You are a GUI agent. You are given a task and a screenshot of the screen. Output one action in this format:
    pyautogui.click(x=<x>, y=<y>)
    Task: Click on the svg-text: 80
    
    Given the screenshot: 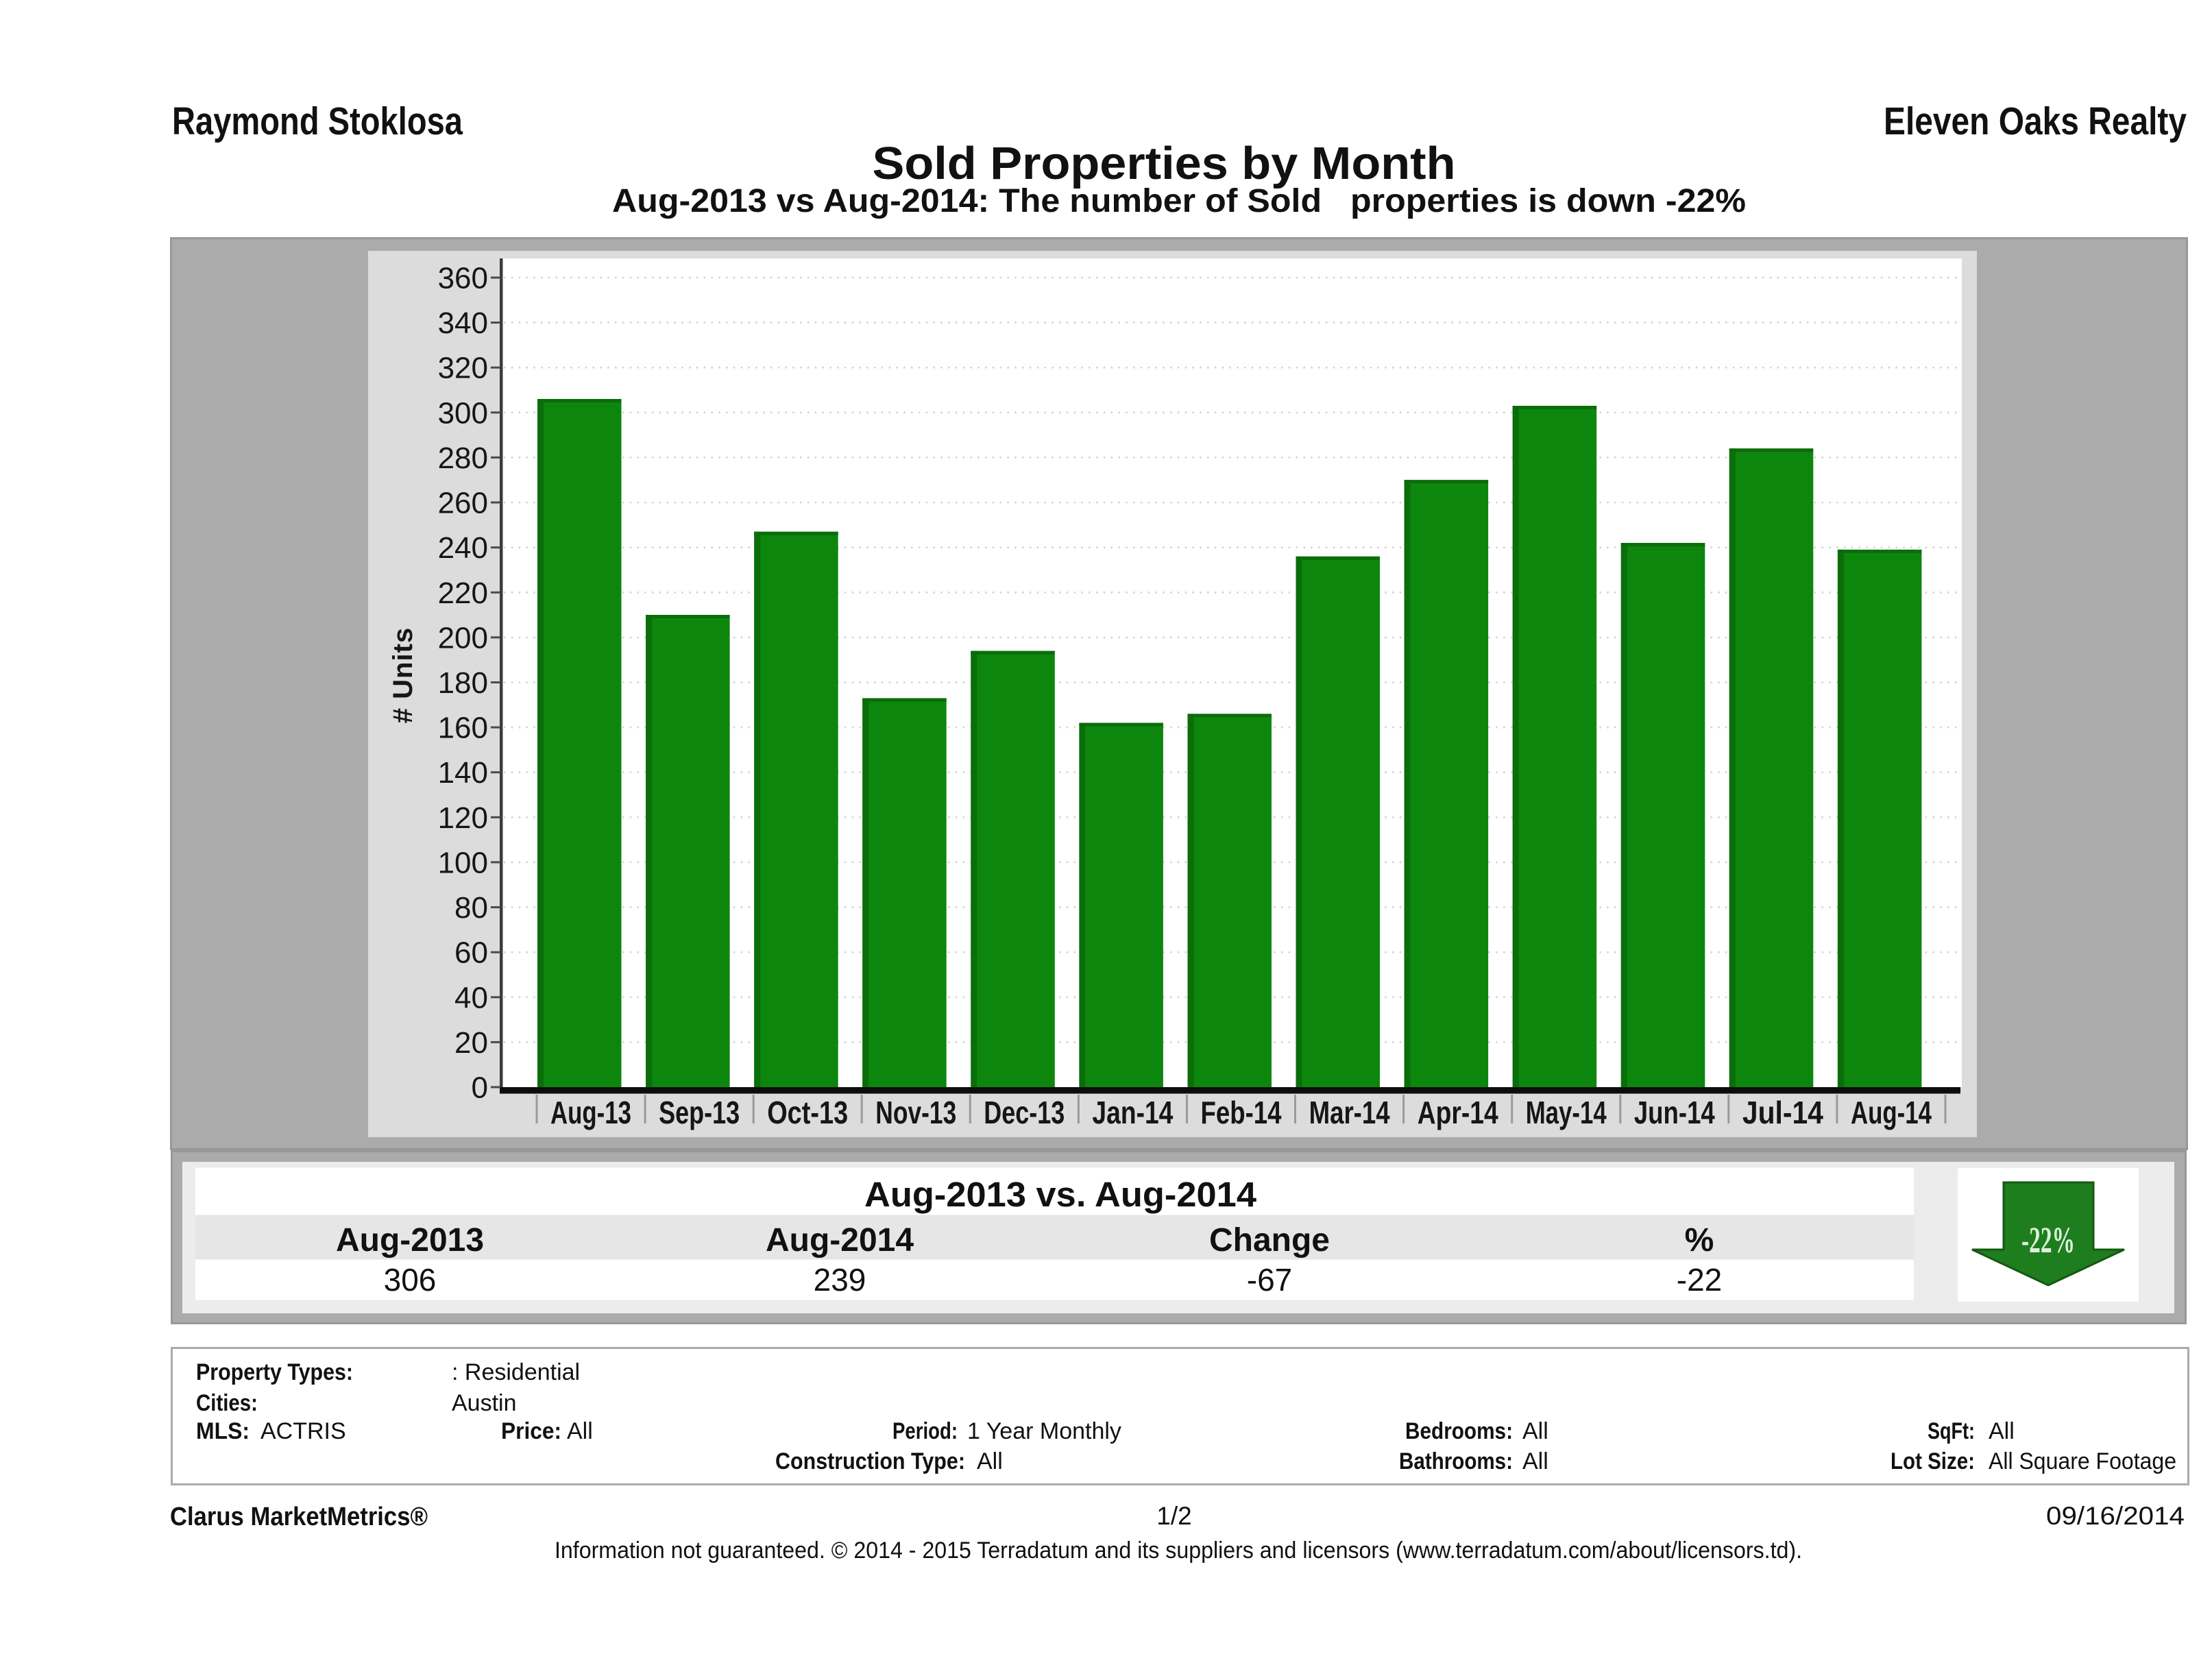 What is the action you would take?
    pyautogui.click(x=471, y=908)
    